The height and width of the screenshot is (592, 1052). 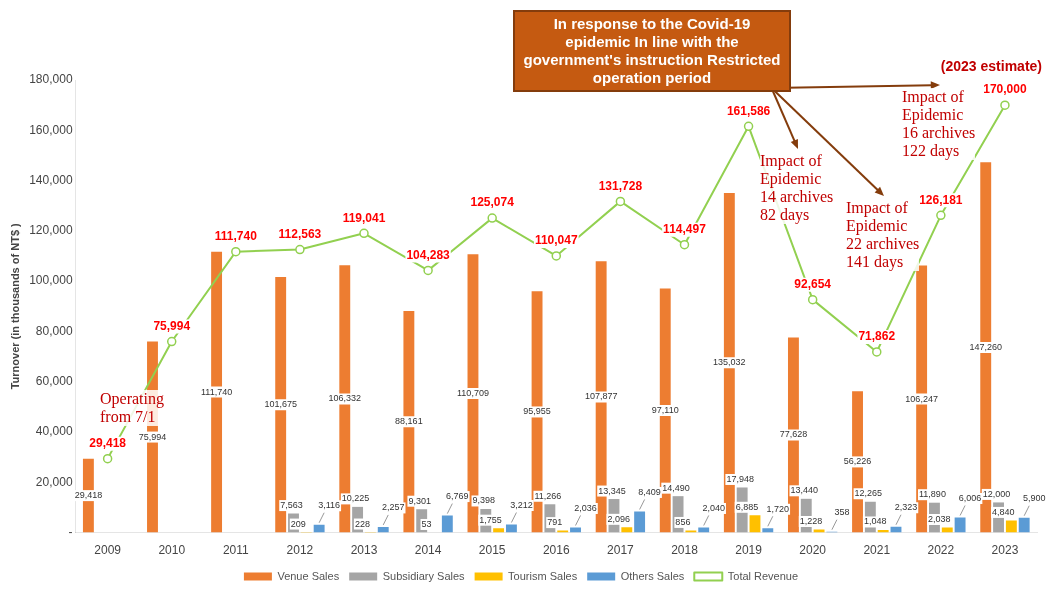 I want to click on x-tick-label: 2012, so click(x=300, y=550).